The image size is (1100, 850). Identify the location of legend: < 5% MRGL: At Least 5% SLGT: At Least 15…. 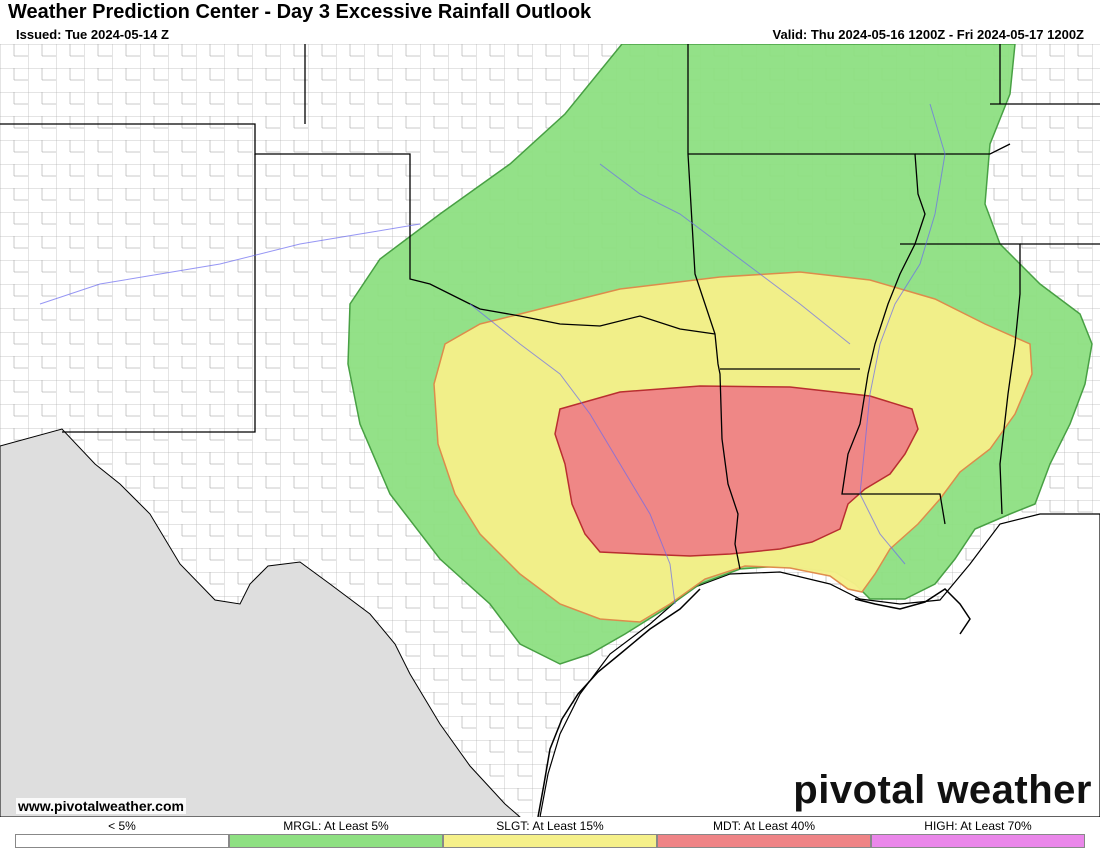
(550, 833).